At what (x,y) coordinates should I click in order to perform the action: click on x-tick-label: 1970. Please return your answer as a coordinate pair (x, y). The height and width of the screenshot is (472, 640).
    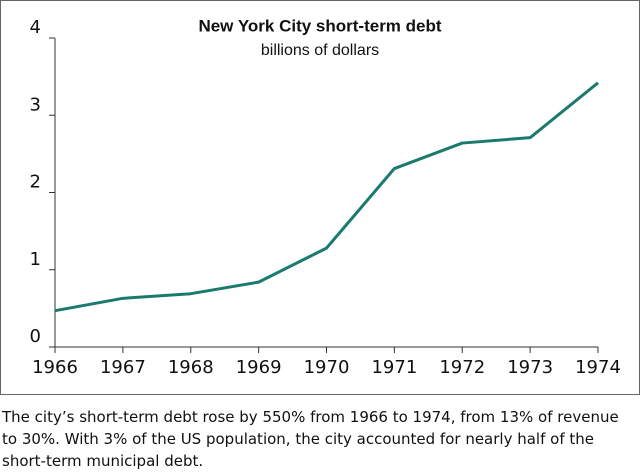
    Looking at the image, I should click on (327, 367).